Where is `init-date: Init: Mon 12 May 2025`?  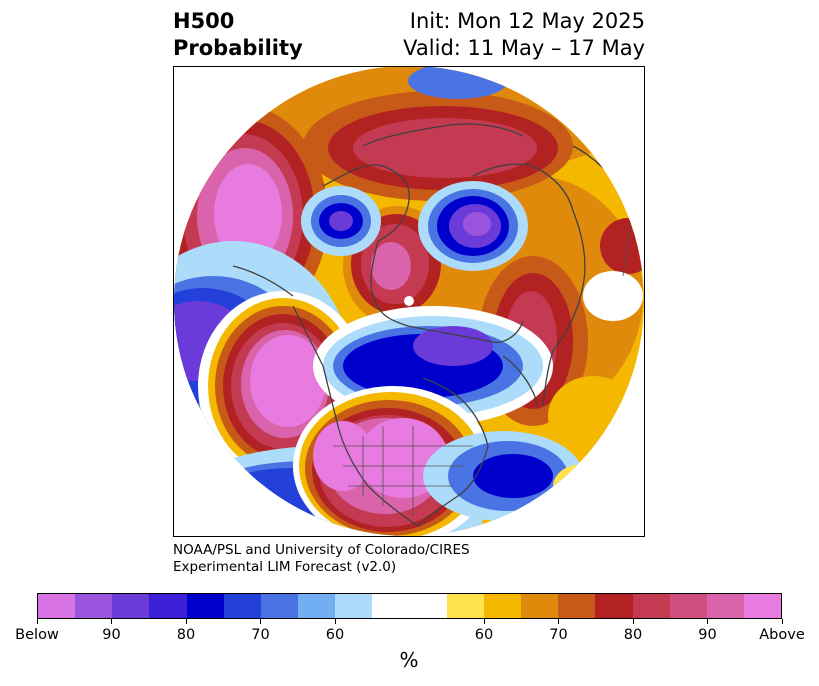 init-date: Init: Mon 12 May 2025 is located at coordinates (527, 21).